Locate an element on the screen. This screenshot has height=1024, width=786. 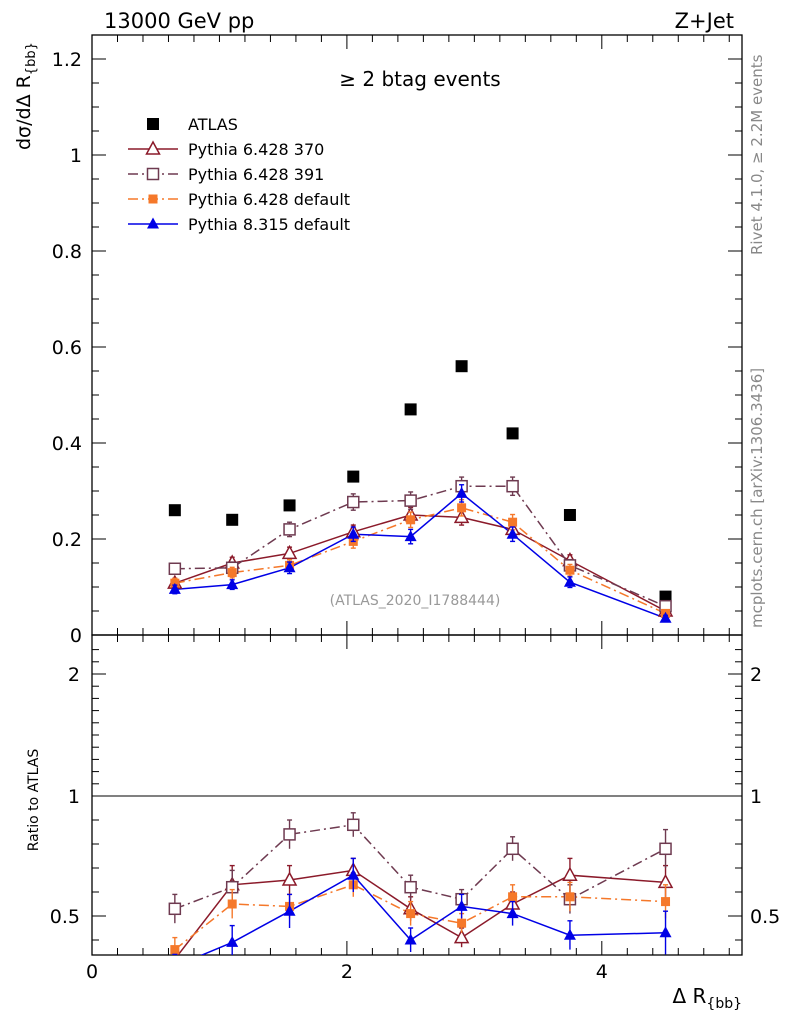
ratio-y-tick-label: 1 is located at coordinates (74, 797).